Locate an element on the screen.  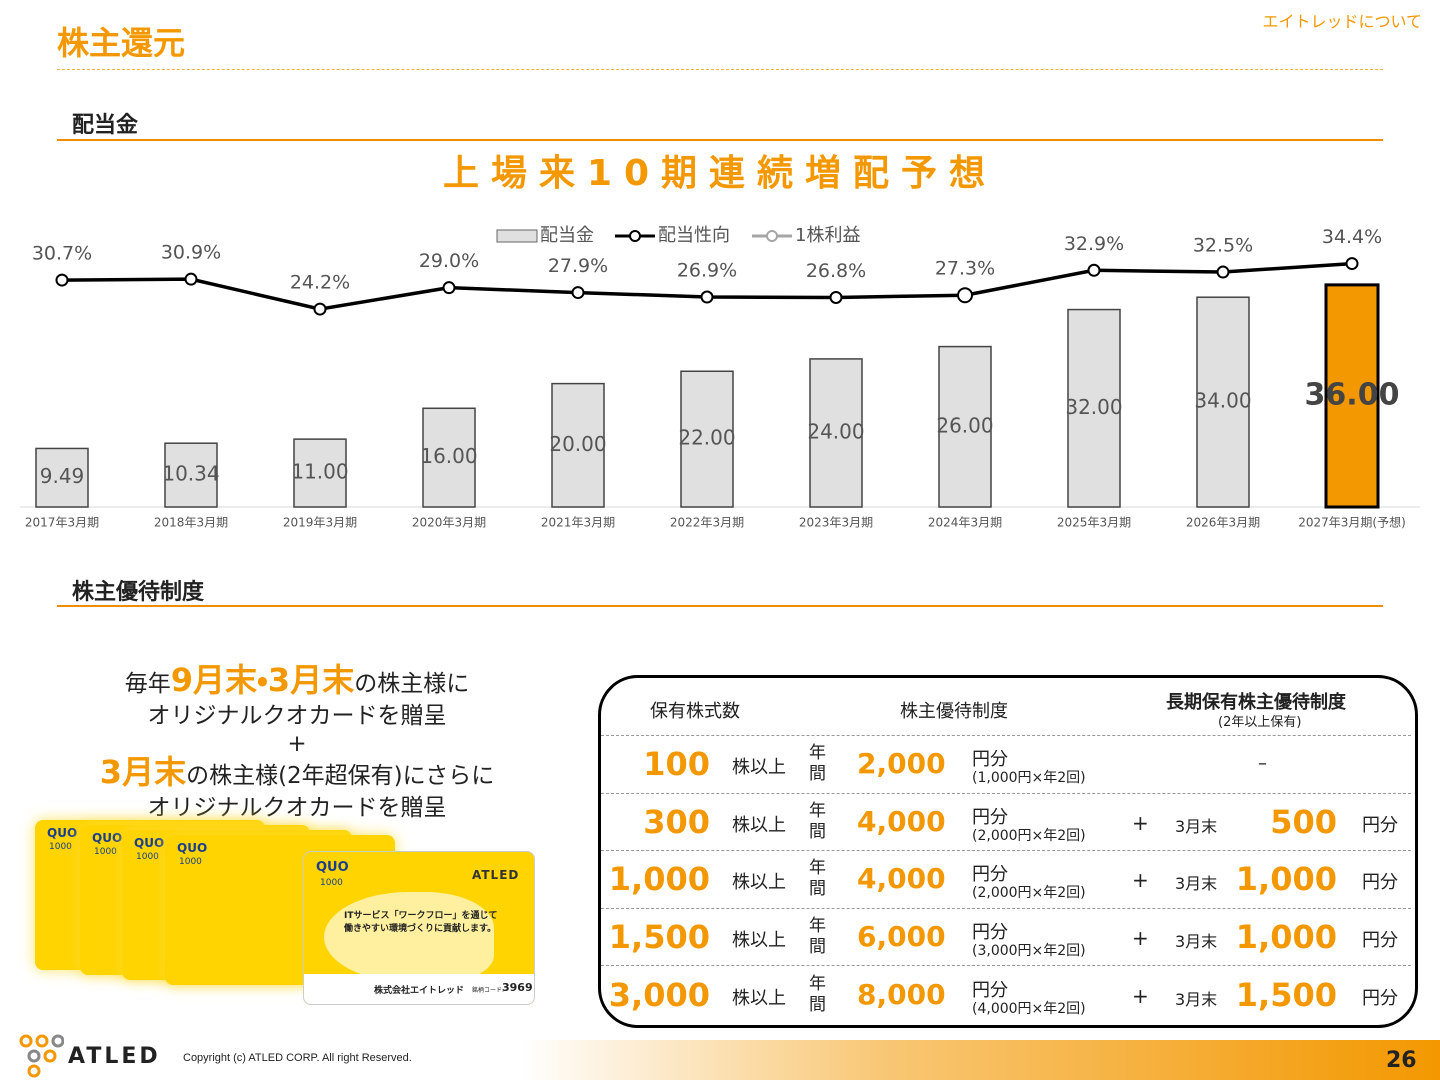
bar-value-label: 10.34 is located at coordinates (190, 474).